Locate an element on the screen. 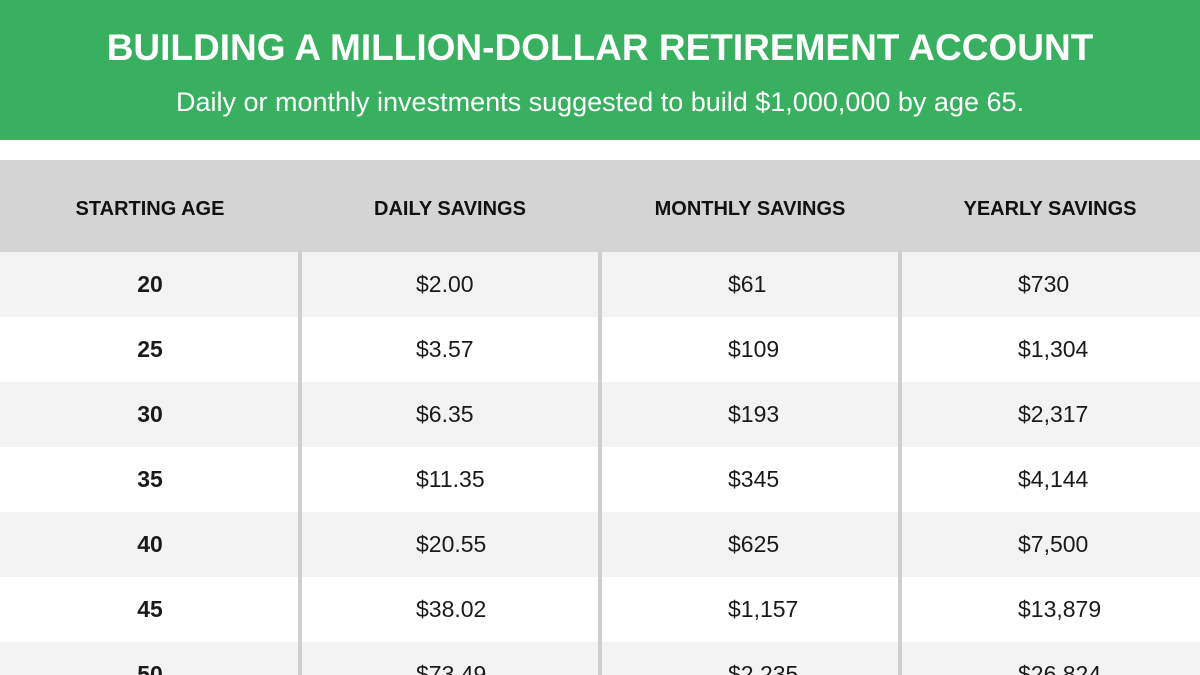  age-cell: 25 is located at coordinates (150, 349).